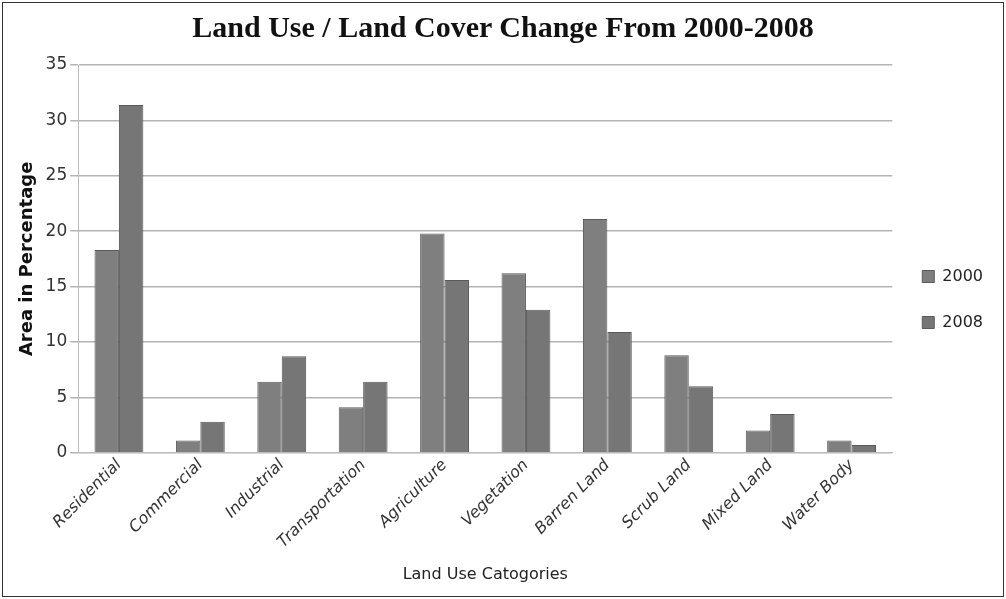 The image size is (1006, 599). I want to click on y-tick-label: 30, so click(56, 118).